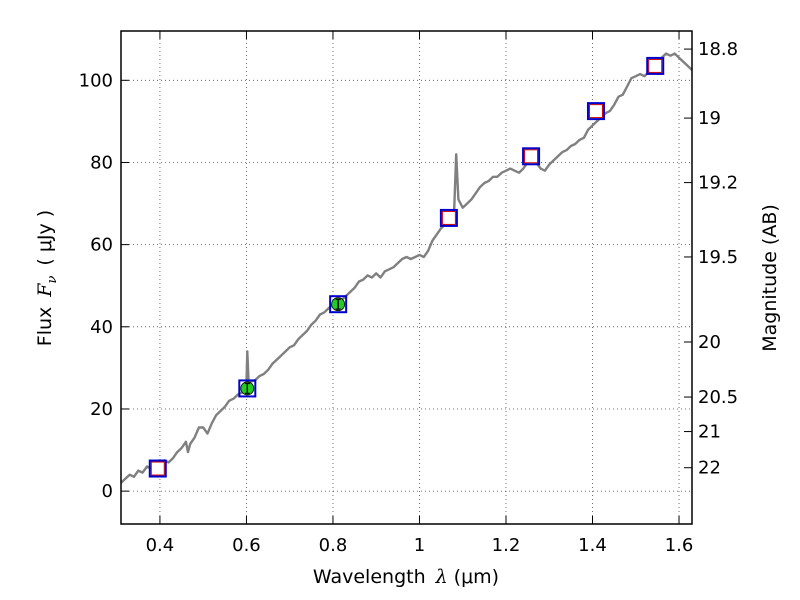 The image size is (800, 600). Describe the element at coordinates (45, 238) in the screenshot. I see `y-axis-unit: ( μJy )` at that location.